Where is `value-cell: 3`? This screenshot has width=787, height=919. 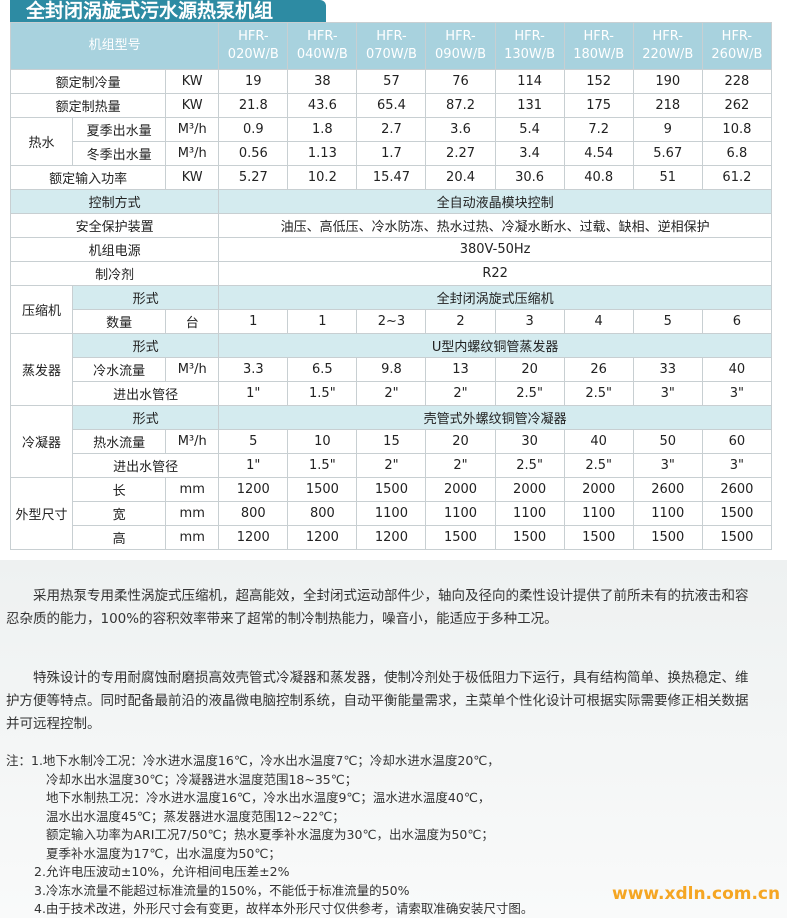
value-cell: 3 is located at coordinates (529, 321).